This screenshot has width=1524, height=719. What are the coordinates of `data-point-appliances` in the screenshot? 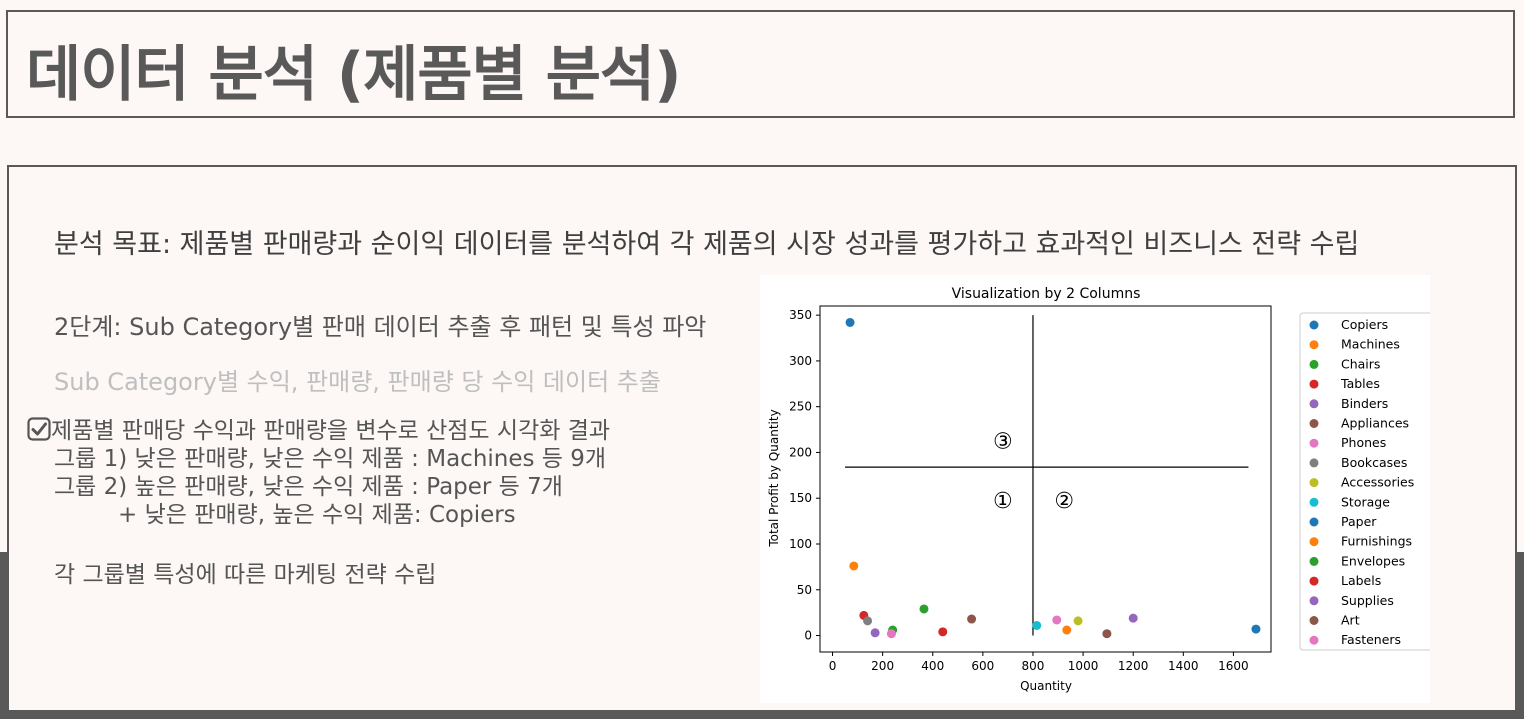 It's located at (972, 619).